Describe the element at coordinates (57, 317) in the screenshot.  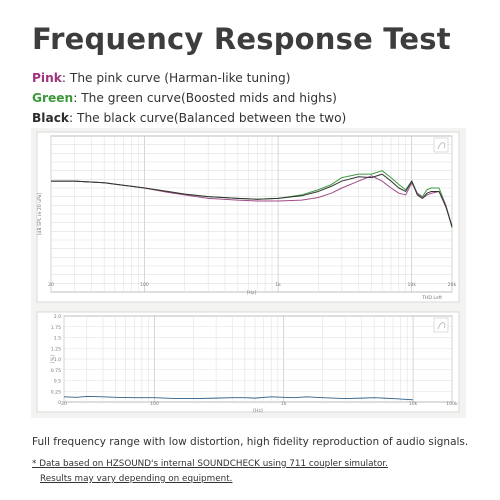
I see `y-tick-label: 2.0` at that location.